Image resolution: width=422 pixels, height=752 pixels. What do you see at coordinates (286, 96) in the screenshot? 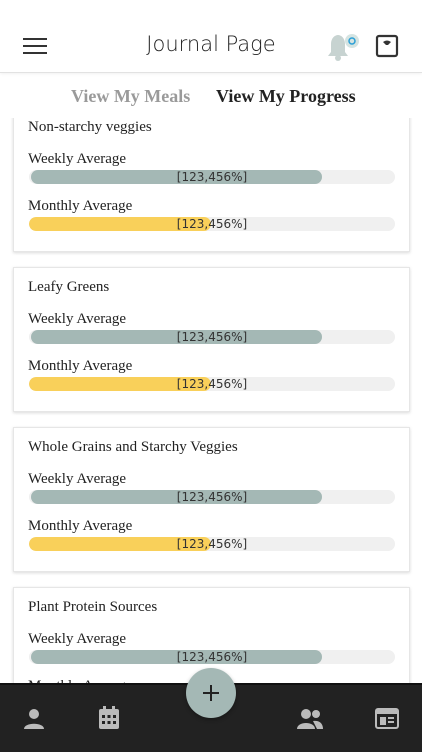
I see `tab: View My Progress` at bounding box center [286, 96].